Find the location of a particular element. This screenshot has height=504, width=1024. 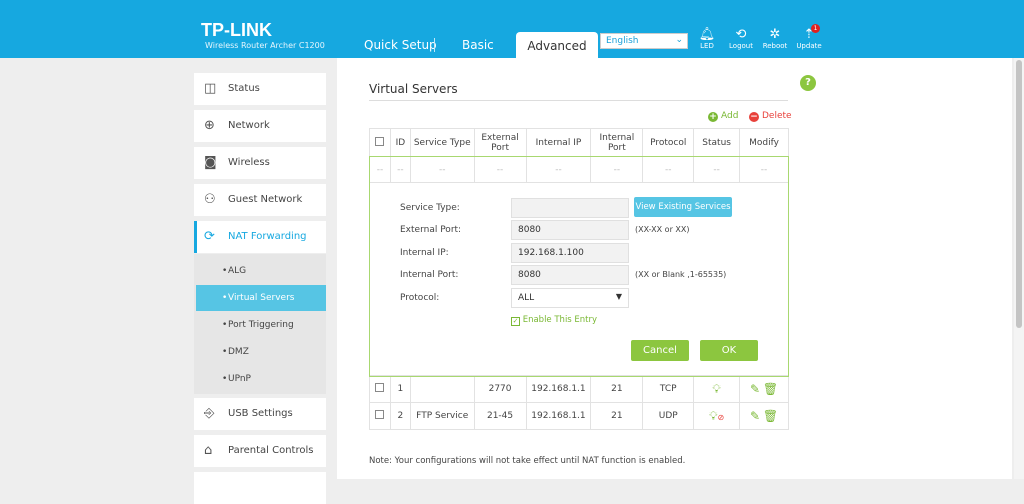

sidebar-label: Guest Network is located at coordinates (265, 199).